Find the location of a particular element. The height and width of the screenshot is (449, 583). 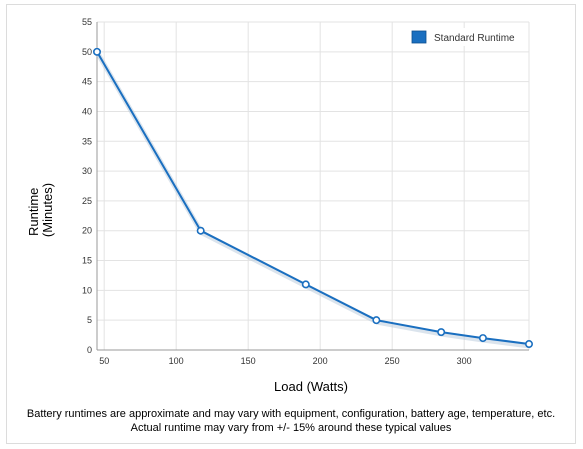

x-tick-label: 300 is located at coordinates (464, 361).